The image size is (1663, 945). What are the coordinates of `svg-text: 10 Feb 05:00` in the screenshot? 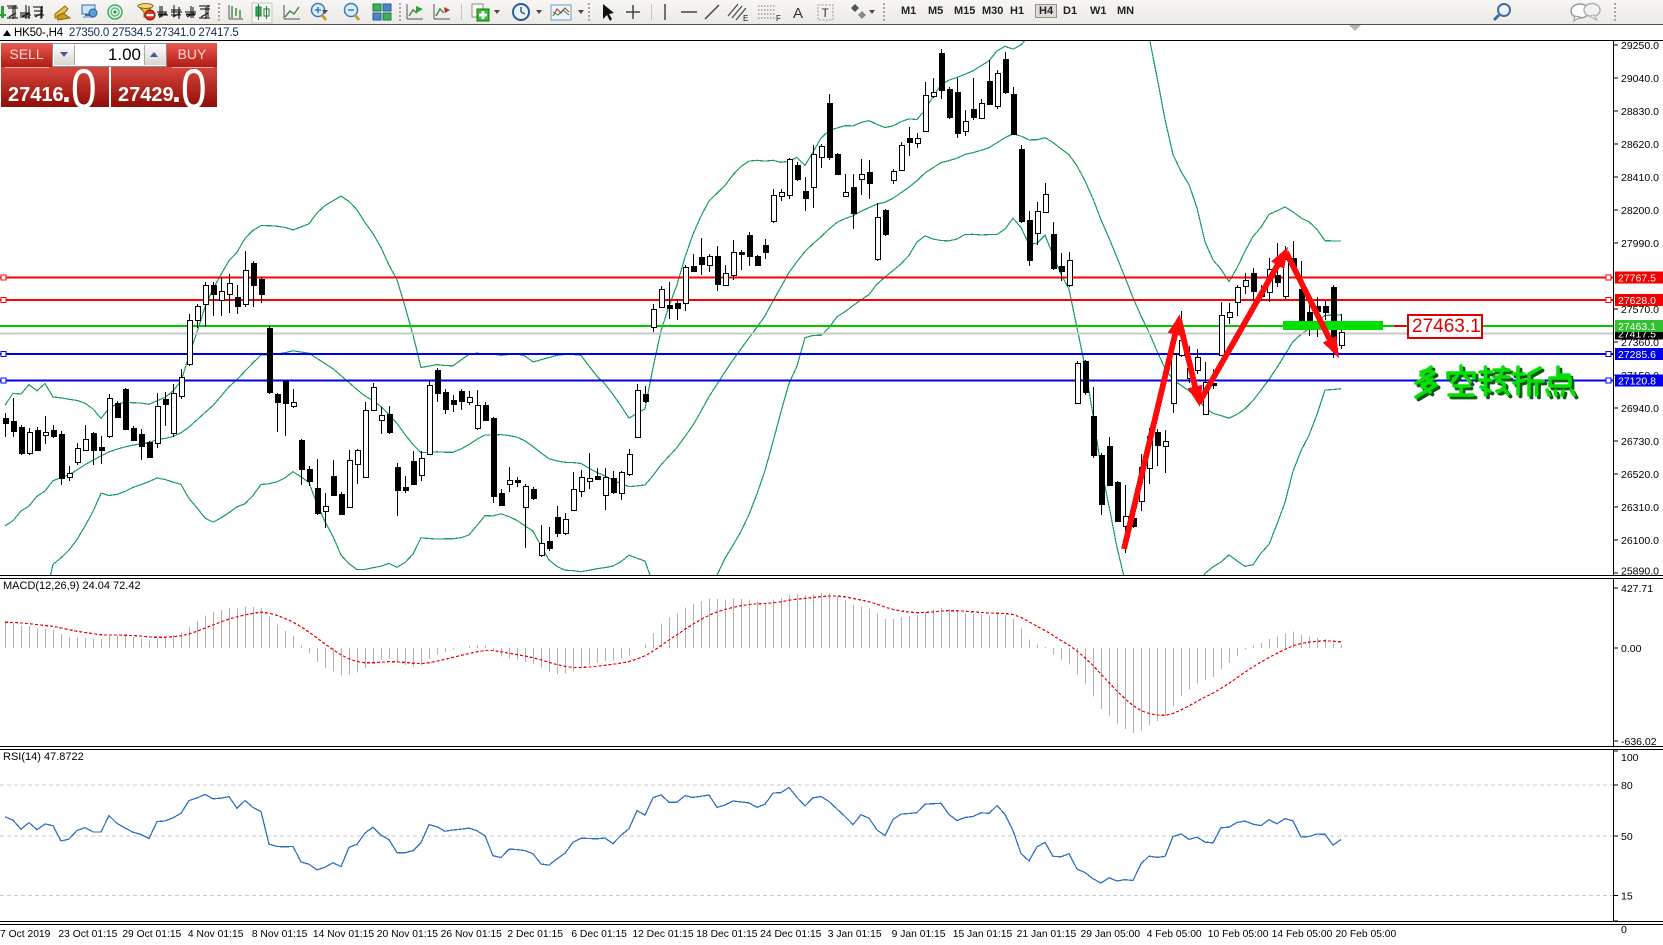 It's located at (1238, 934).